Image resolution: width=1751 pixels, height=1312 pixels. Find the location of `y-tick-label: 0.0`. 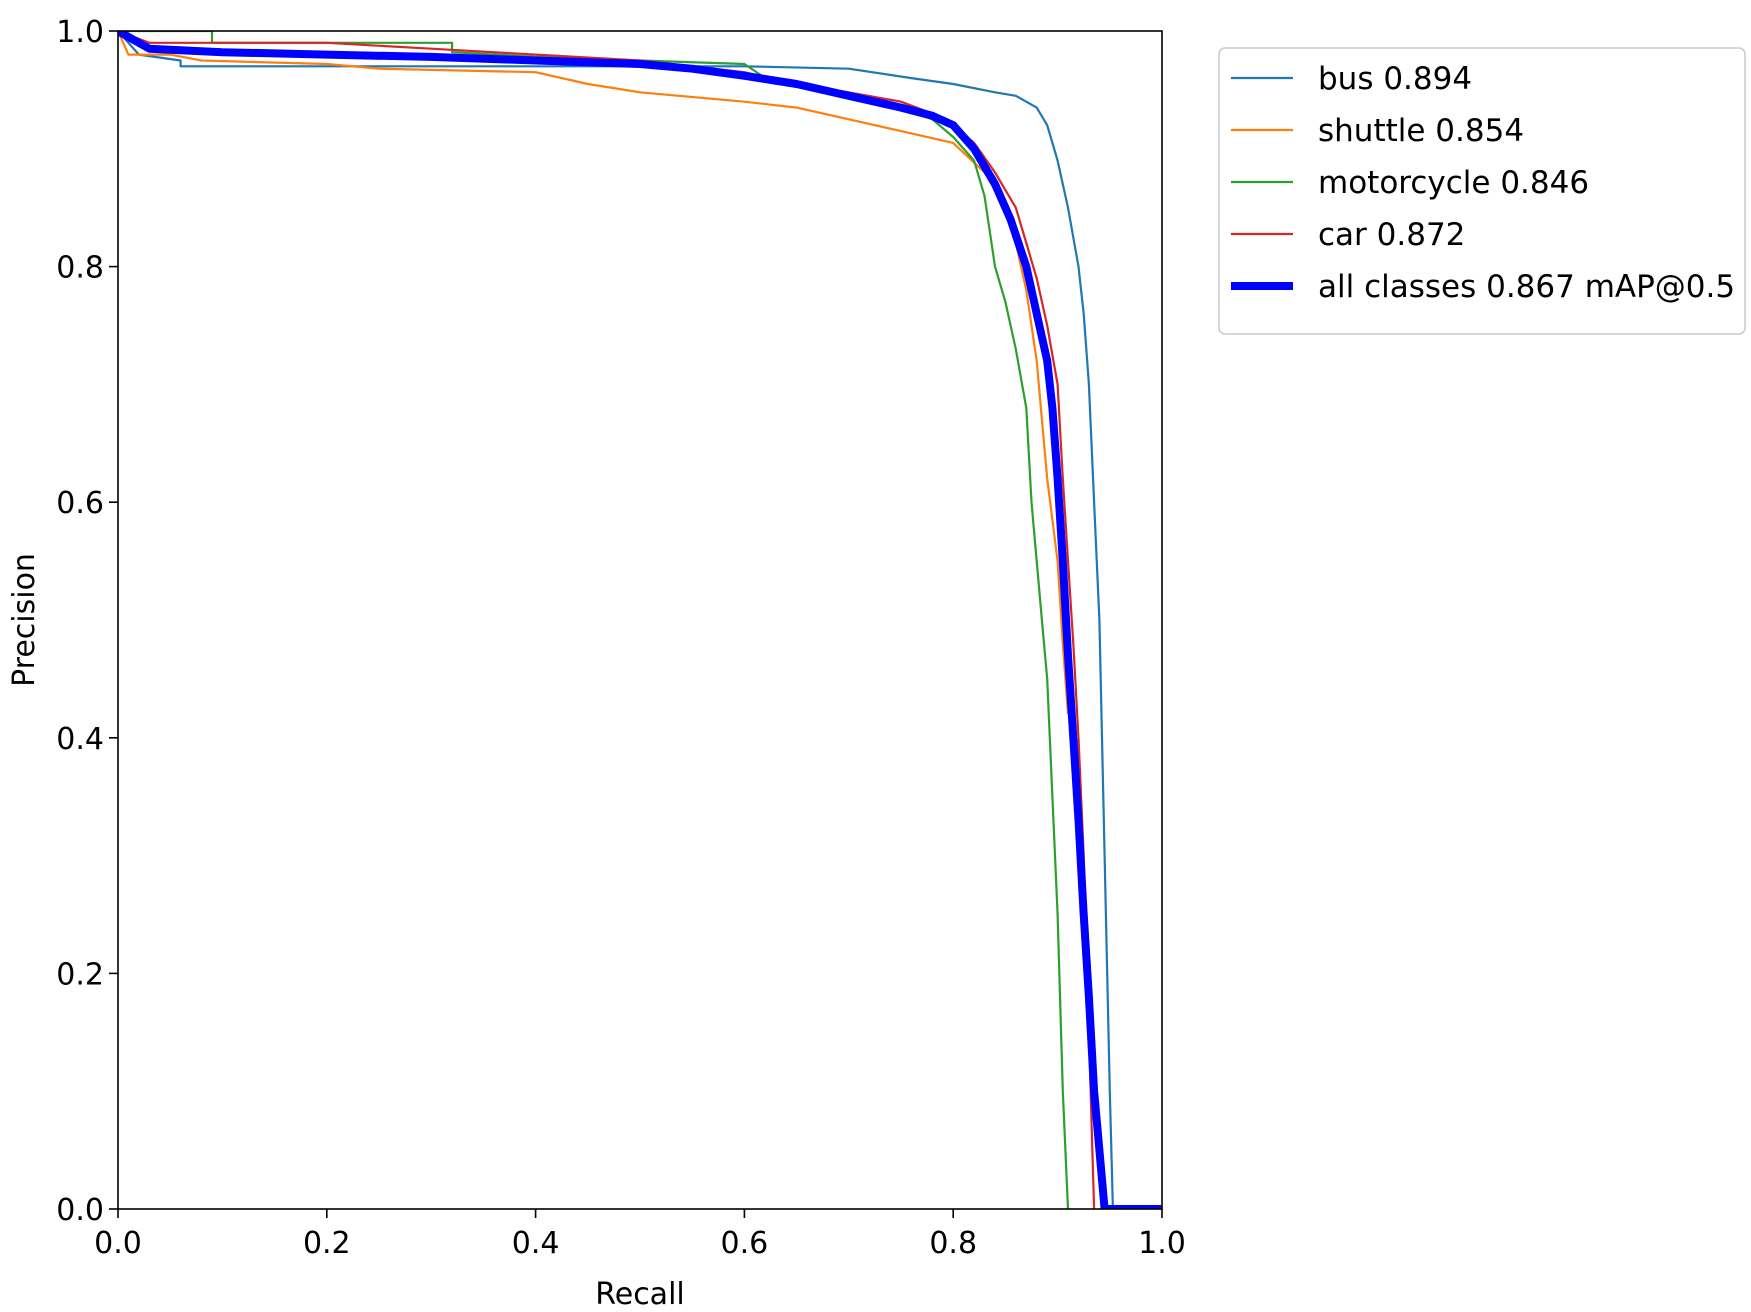

y-tick-label: 0.0 is located at coordinates (80, 1210).